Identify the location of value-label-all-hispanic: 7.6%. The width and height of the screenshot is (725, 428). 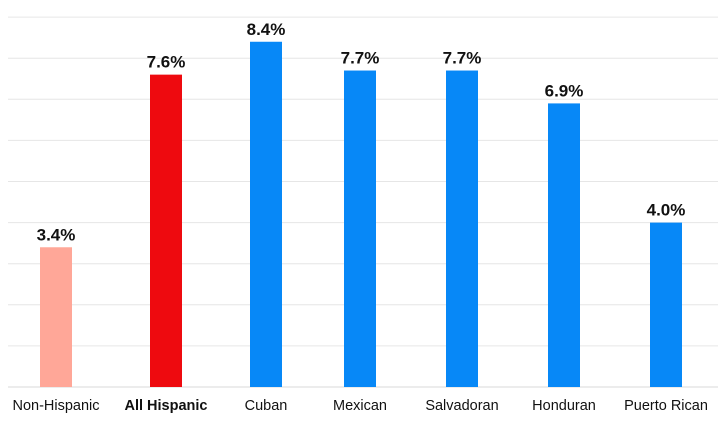
(166, 62).